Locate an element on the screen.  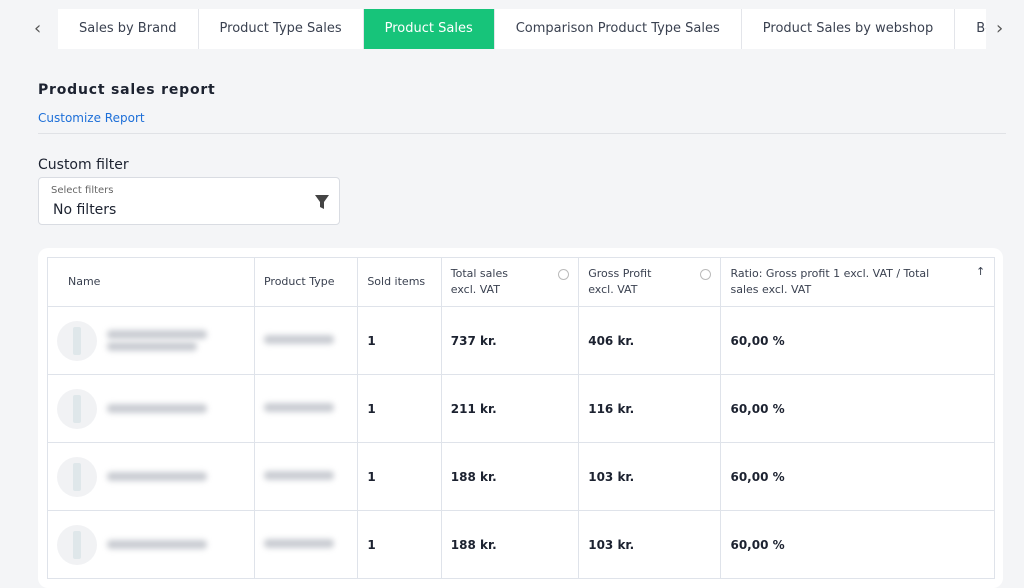
divider is located at coordinates (522, 133).